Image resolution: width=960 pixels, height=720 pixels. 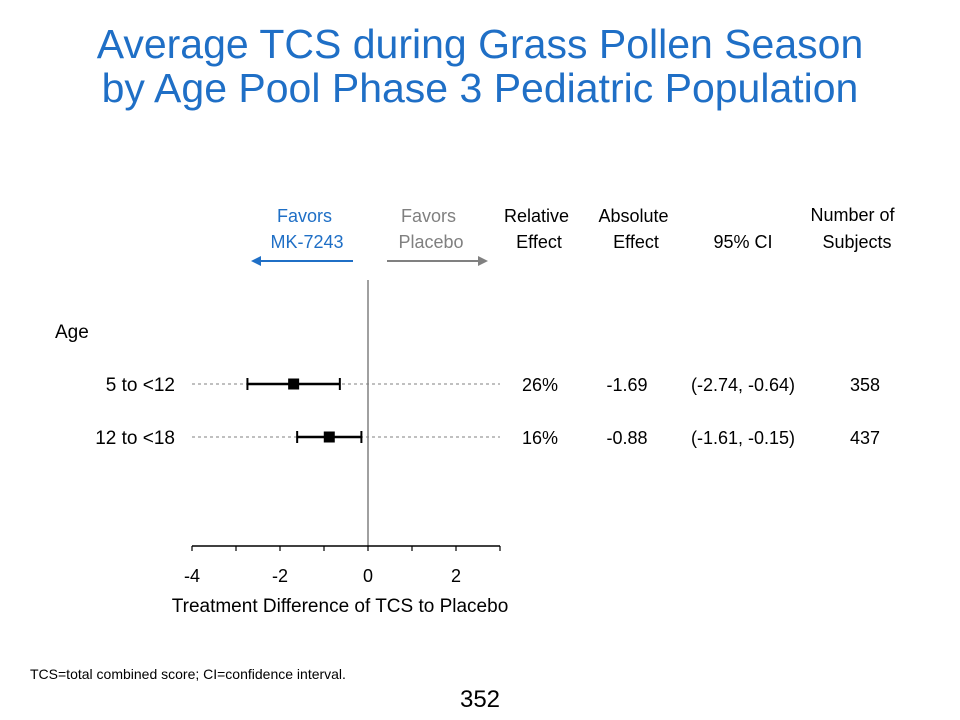 I want to click on row-label: 12 to <18, so click(x=135, y=438).